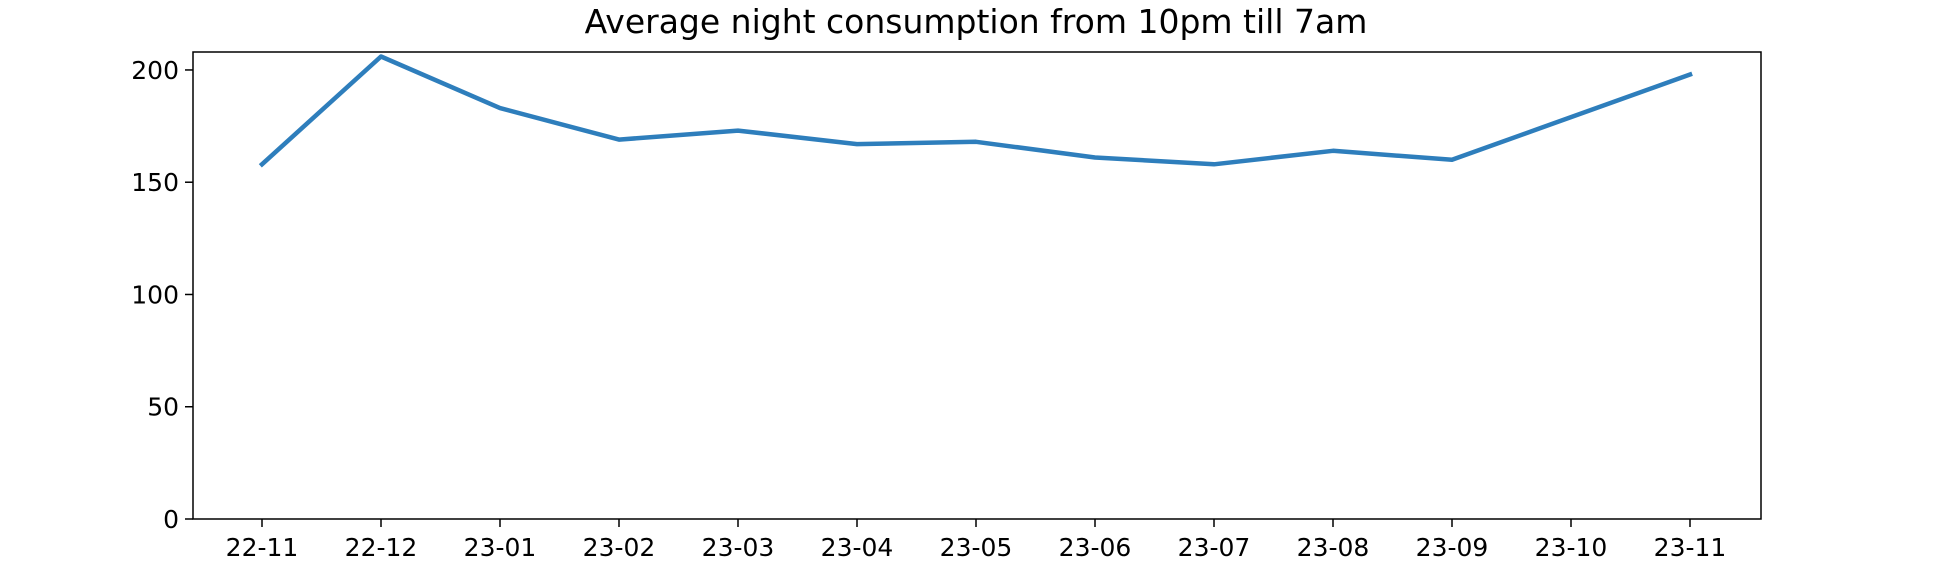 The image size is (1936, 588). I want to click on x-tick-label: 22-11, so click(262, 547).